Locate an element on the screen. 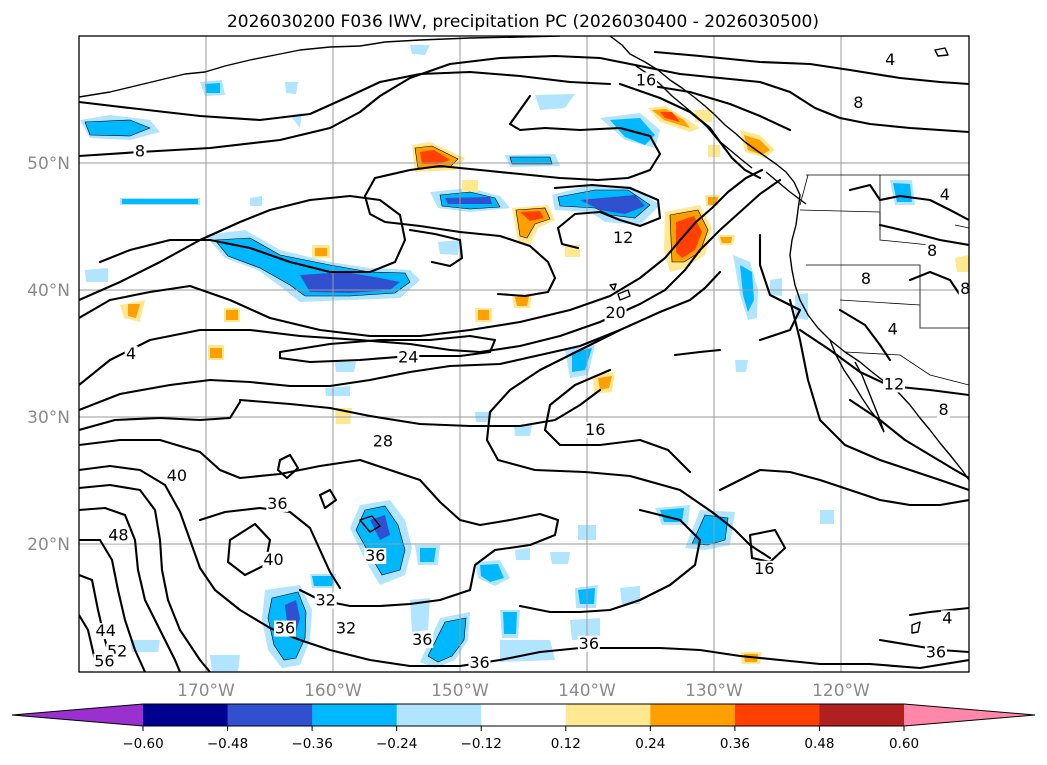 The image size is (1047, 765). colorbar-tick-label: −0.12 is located at coordinates (481, 744).